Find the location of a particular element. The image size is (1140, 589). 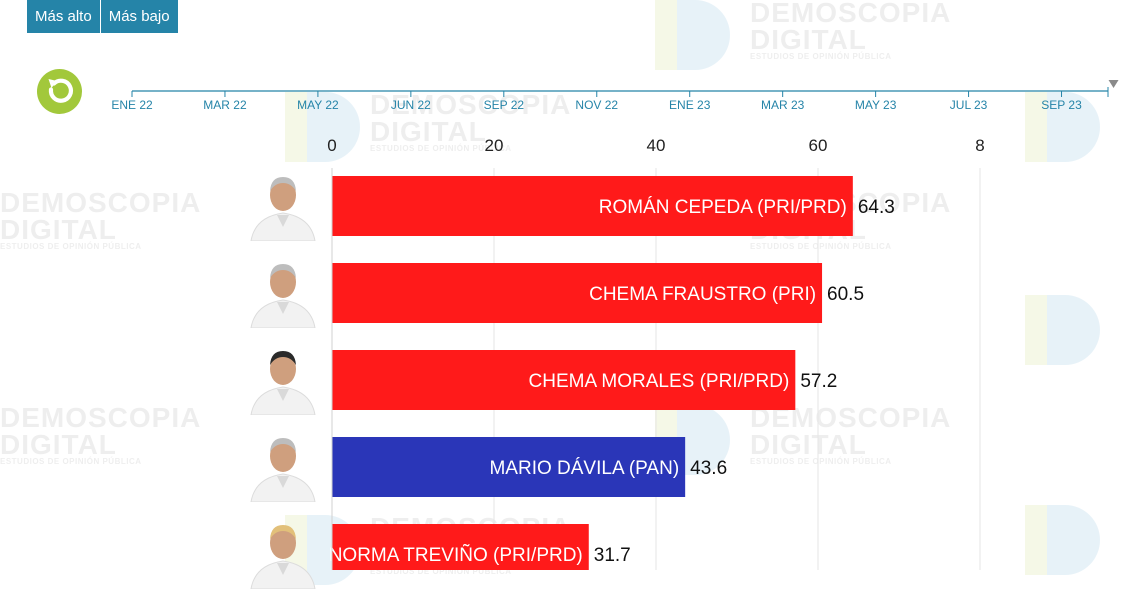

bar-value-label: 31.7 is located at coordinates (612, 555).